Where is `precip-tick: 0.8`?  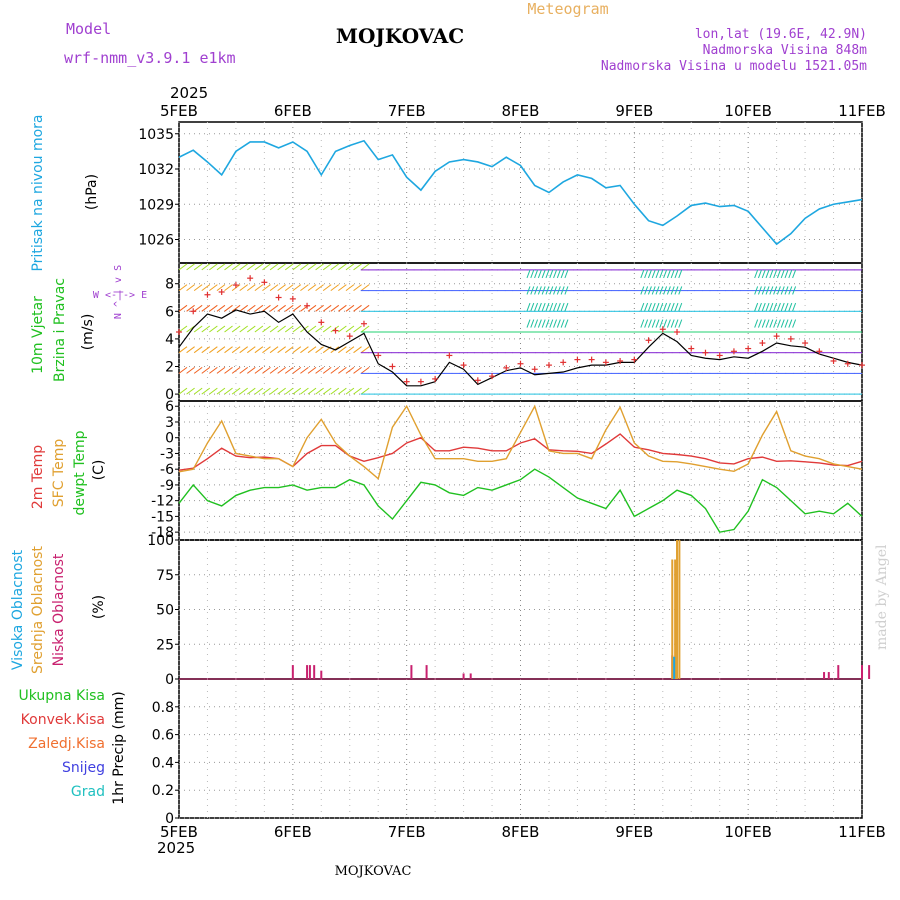
precip-tick: 0.8 is located at coordinates (163, 708).